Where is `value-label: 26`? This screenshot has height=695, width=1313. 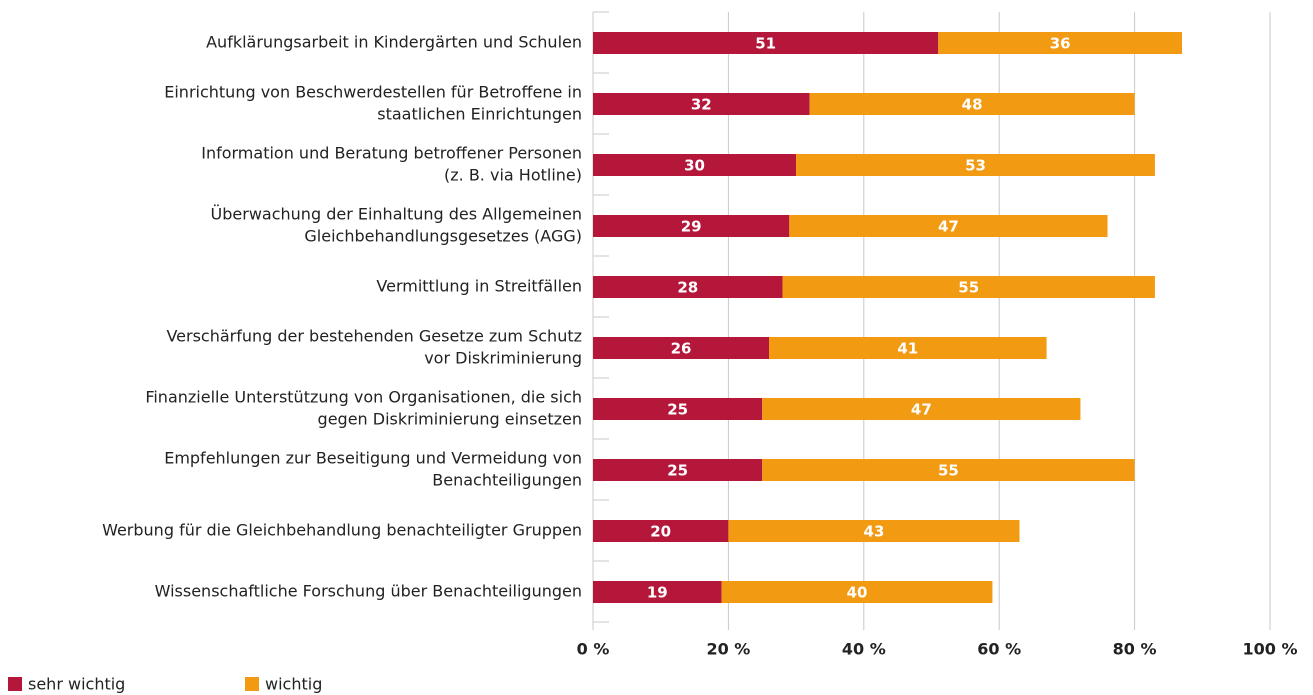
value-label: 26 is located at coordinates (681, 349).